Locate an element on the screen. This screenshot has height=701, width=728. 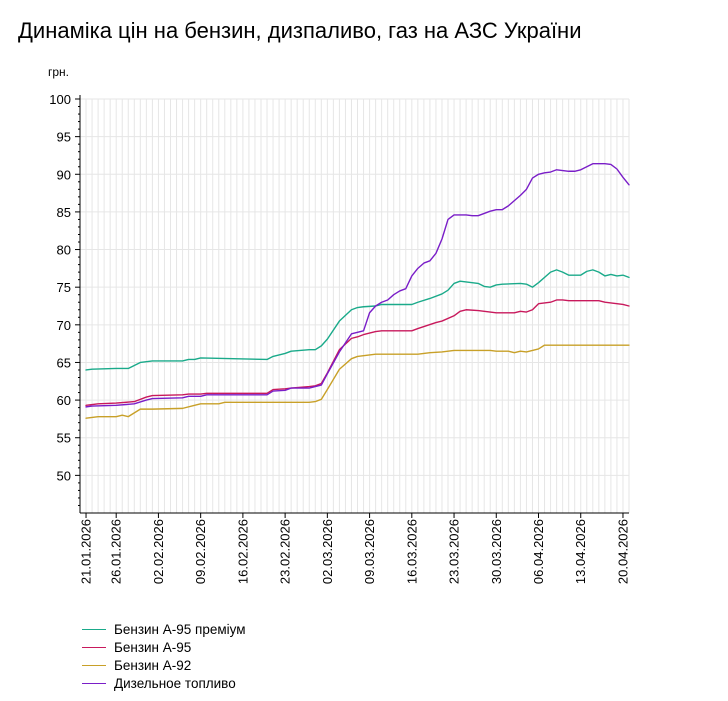
y-tick-label: 90 is located at coordinates (64, 174).